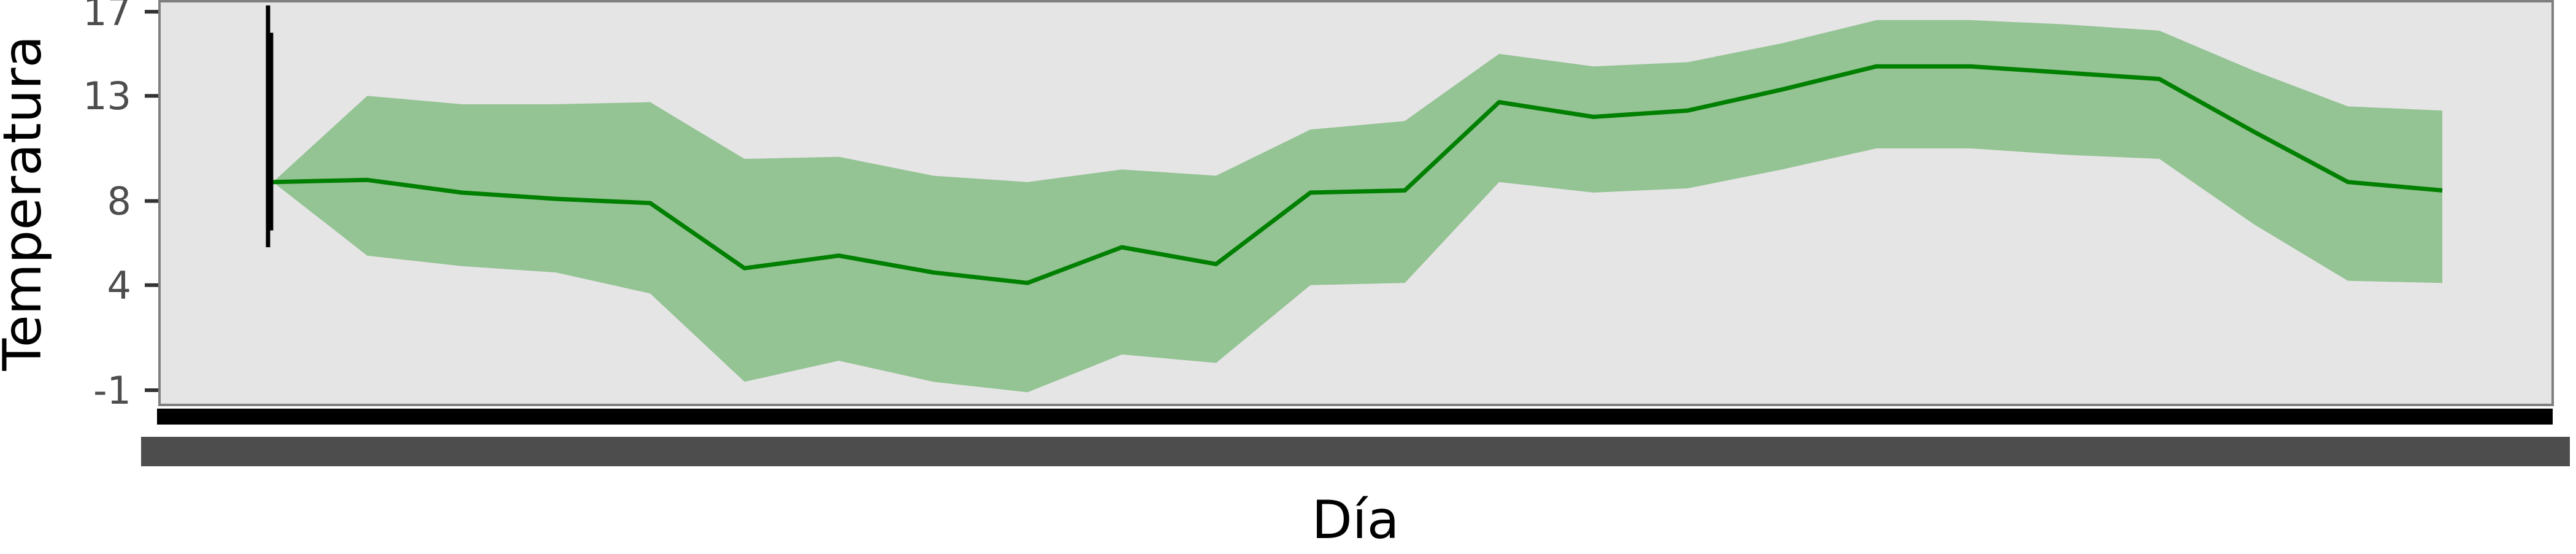 This screenshot has height=554, width=2576. Describe the element at coordinates (107, 17) in the screenshot. I see `y-tick-label: 17` at that location.